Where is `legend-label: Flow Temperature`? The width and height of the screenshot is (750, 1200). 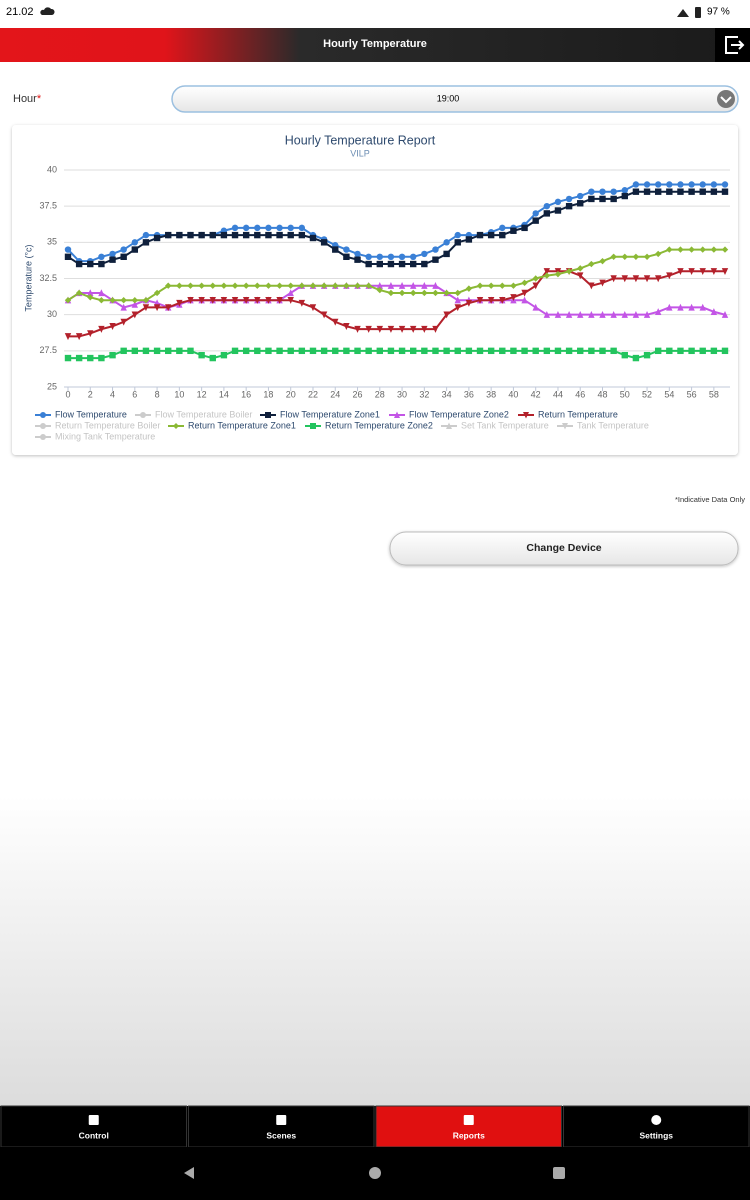 legend-label: Flow Temperature is located at coordinates (91, 414).